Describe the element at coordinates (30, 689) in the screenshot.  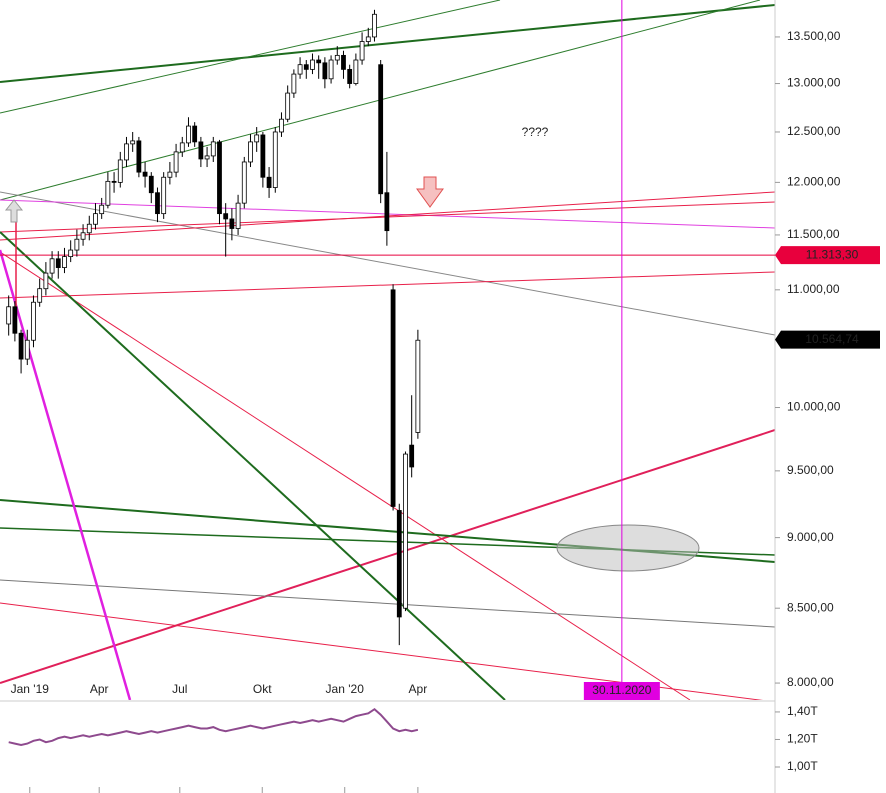
I see `x-tick-label: Jan '19` at that location.